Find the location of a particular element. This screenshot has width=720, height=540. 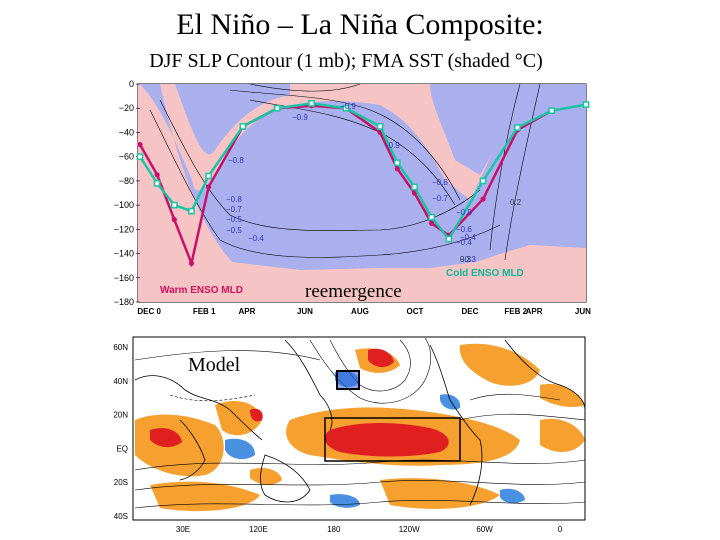

y-tick-label: −100 is located at coordinates (124, 205).